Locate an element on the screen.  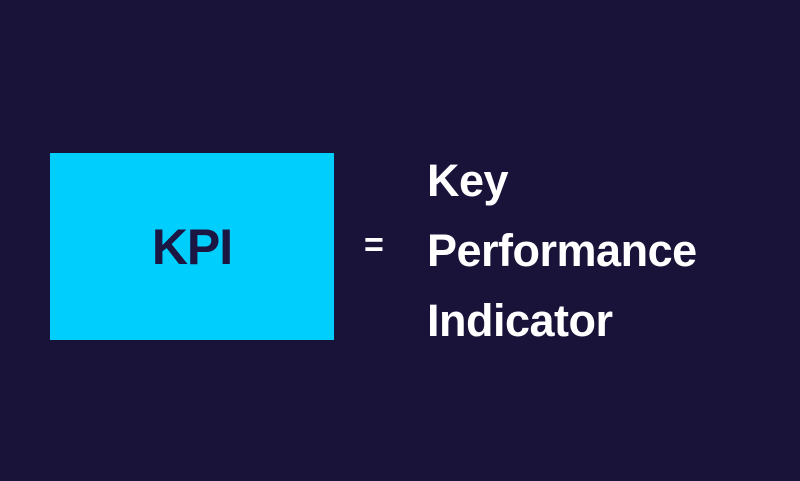
expansion-word-indicator: Indicator is located at coordinates (520, 320).